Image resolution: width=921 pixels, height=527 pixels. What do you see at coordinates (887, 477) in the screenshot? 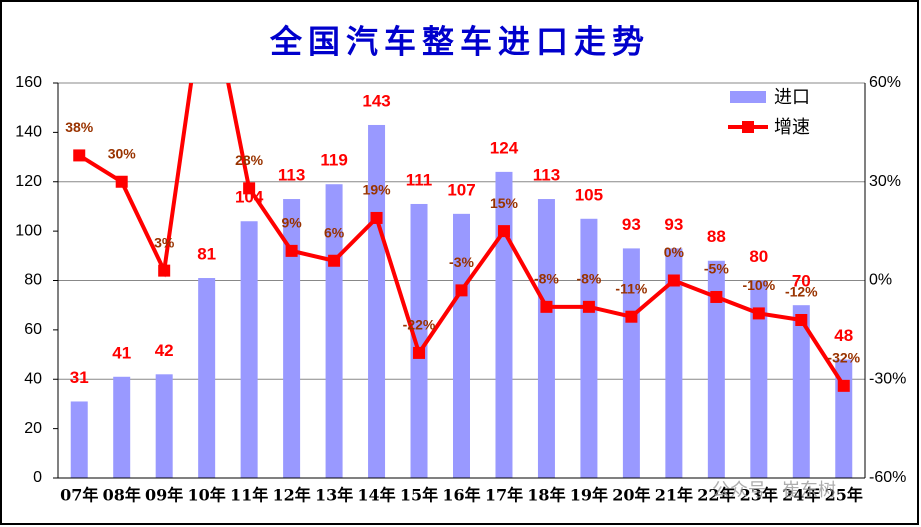
I see `y2-tick-label: -60%` at bounding box center [887, 477].